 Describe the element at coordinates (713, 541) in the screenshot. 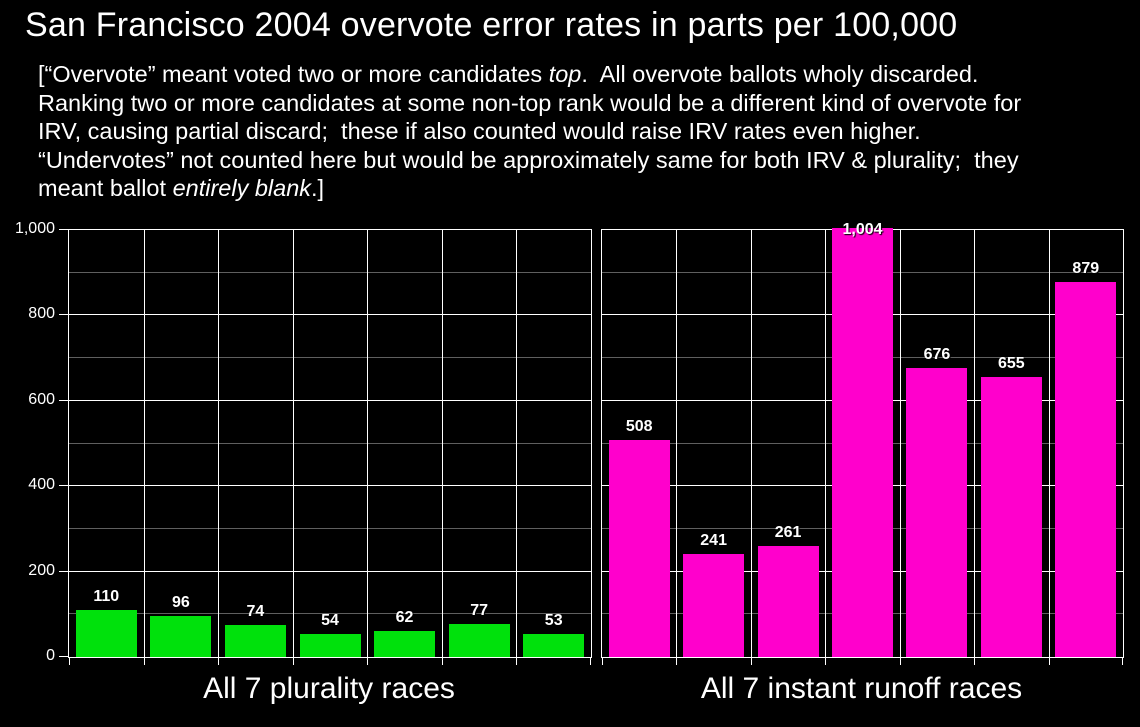

I see `bar-value-label: 241` at that location.